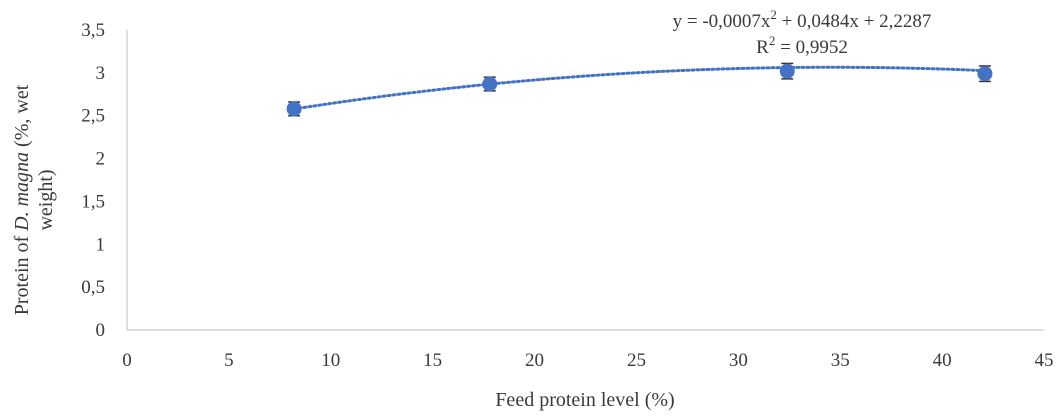 The image size is (1056, 417). Describe the element at coordinates (101, 159) in the screenshot. I see `y-tick-label: 2` at that location.